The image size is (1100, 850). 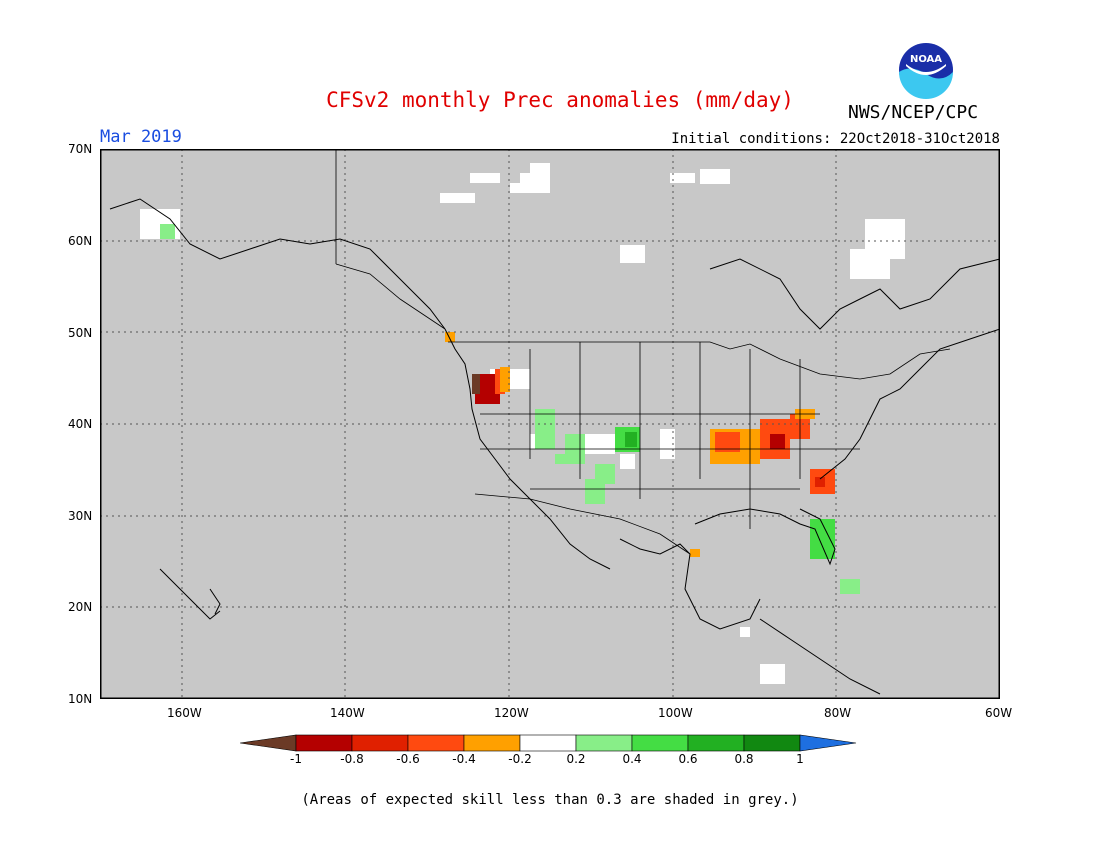 What do you see at coordinates (268, 743) in the screenshot?
I see `colorbar-arrow-left` at bounding box center [268, 743].